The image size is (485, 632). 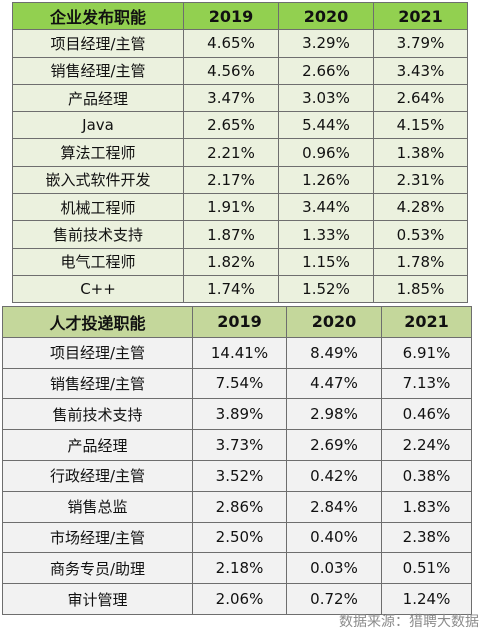 I want to click on table-row: 行政经理/主管 3.52% 0.42% 0.38%, so click(x=237, y=475).